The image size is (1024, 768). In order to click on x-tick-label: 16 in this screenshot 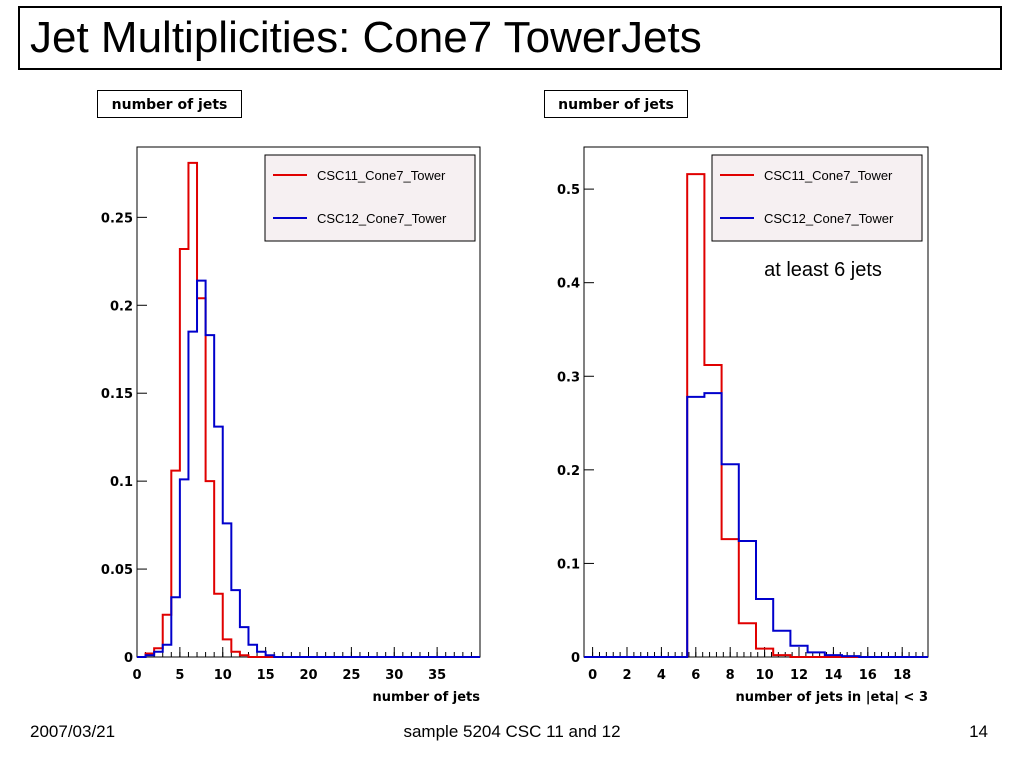, I will do `click(868, 675)`.